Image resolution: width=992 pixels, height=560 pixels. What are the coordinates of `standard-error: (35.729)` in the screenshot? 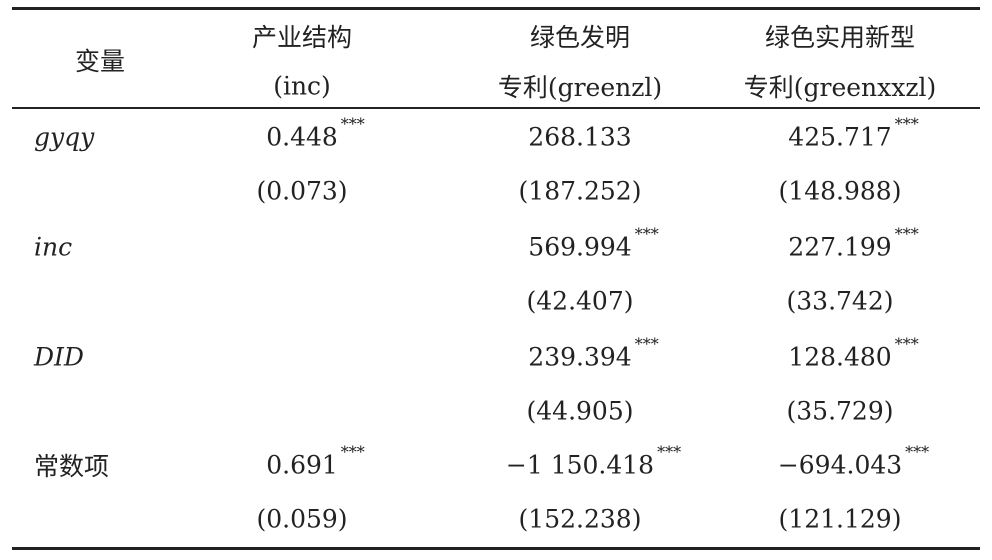 It's located at (840, 411).